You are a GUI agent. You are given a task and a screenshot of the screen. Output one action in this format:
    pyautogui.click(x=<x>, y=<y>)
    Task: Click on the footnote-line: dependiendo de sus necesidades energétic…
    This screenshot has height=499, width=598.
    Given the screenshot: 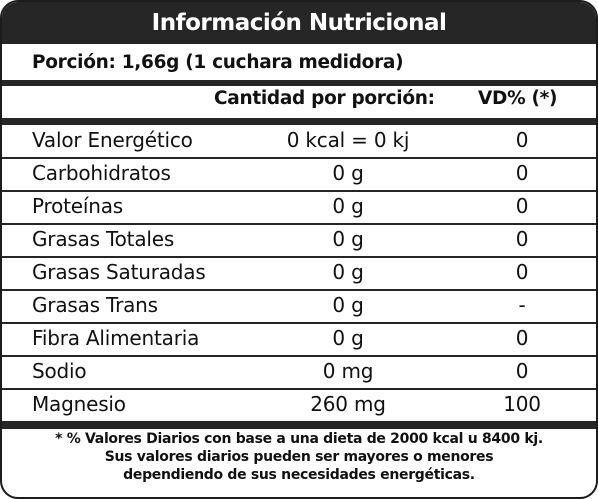 What is the action you would take?
    pyautogui.click(x=299, y=475)
    